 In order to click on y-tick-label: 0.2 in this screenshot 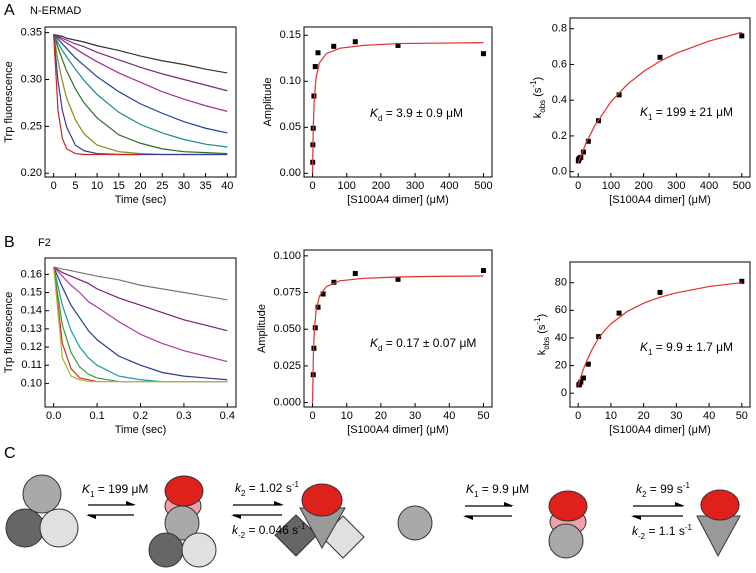, I will do `click(559, 136)`.